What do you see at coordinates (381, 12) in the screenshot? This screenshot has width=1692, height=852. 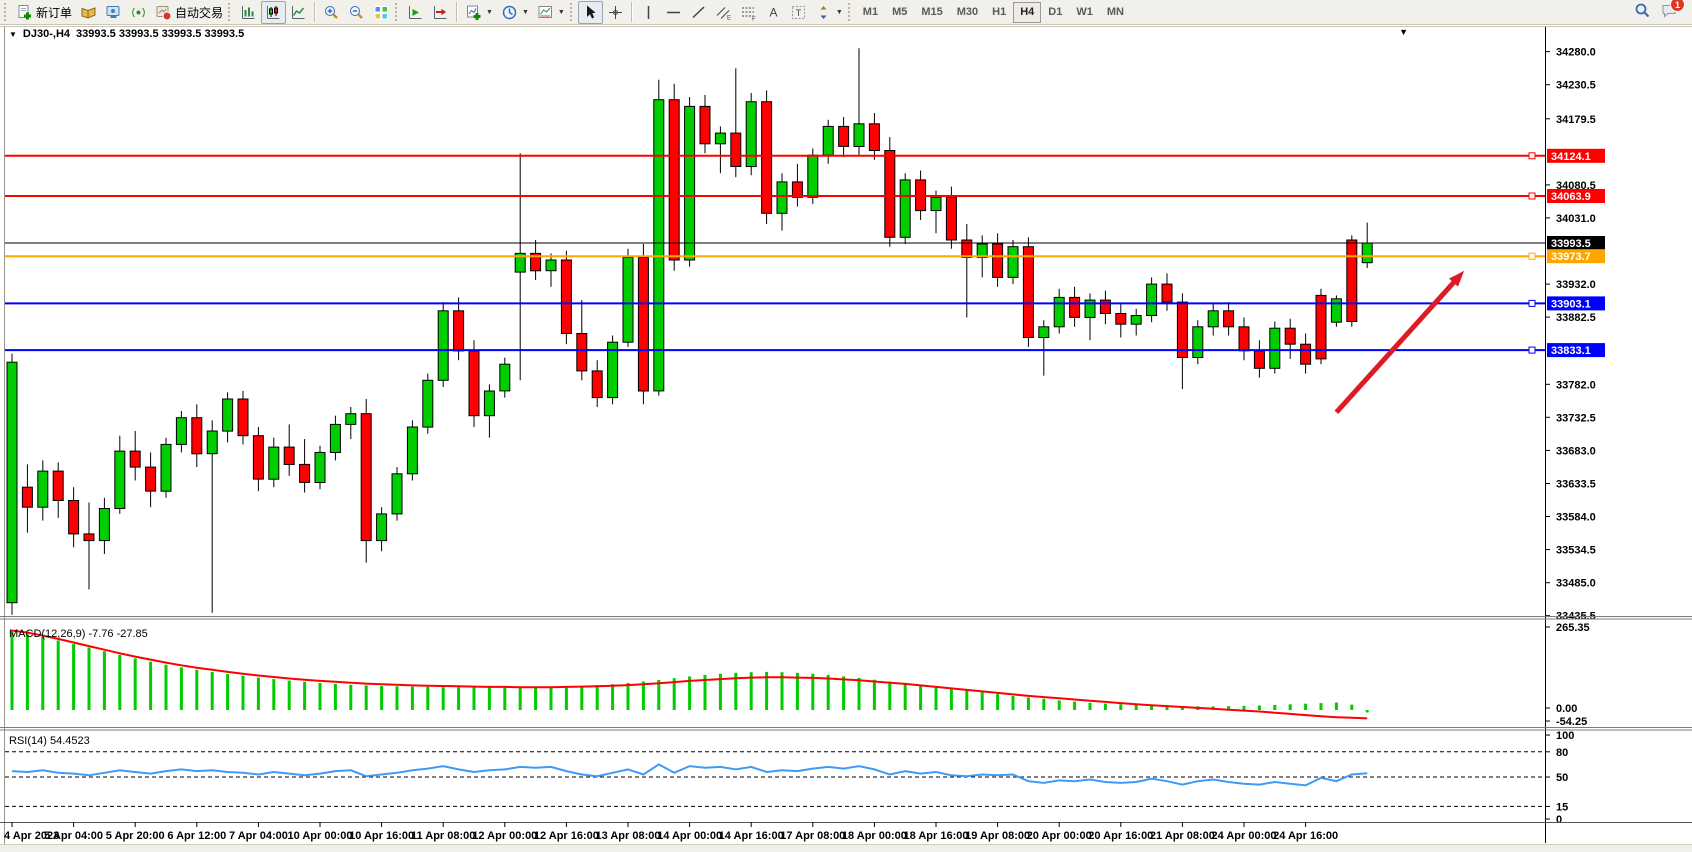 I see `tile-windows-button` at bounding box center [381, 12].